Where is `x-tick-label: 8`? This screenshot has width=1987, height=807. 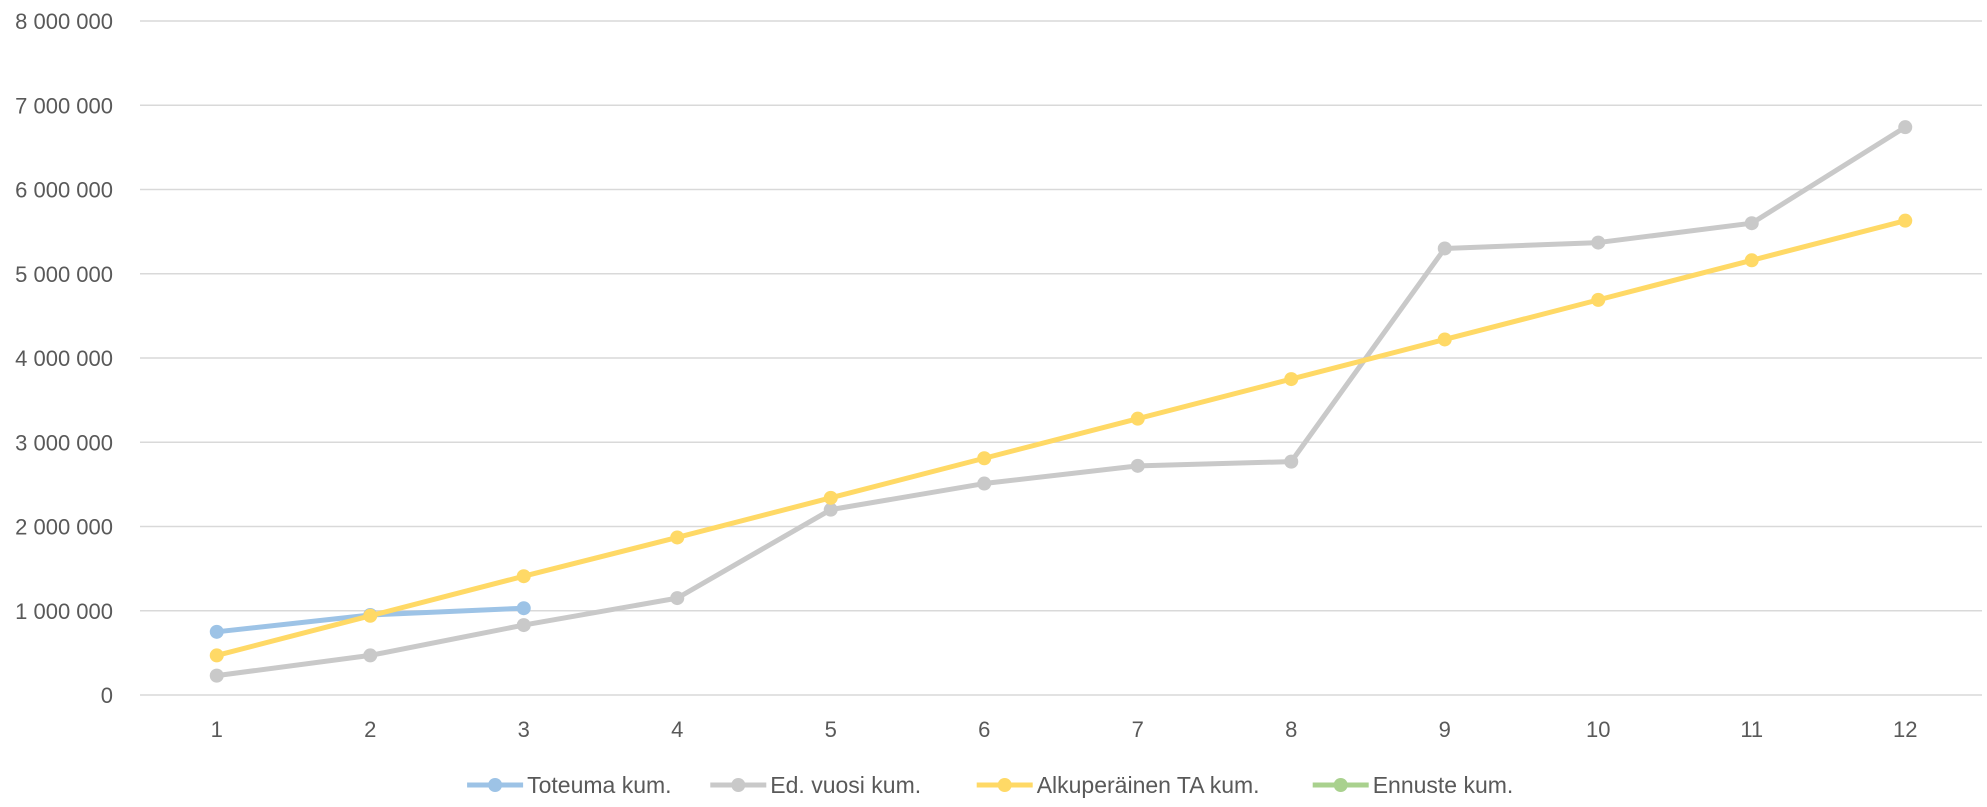 x-tick-label: 8 is located at coordinates (1291, 729).